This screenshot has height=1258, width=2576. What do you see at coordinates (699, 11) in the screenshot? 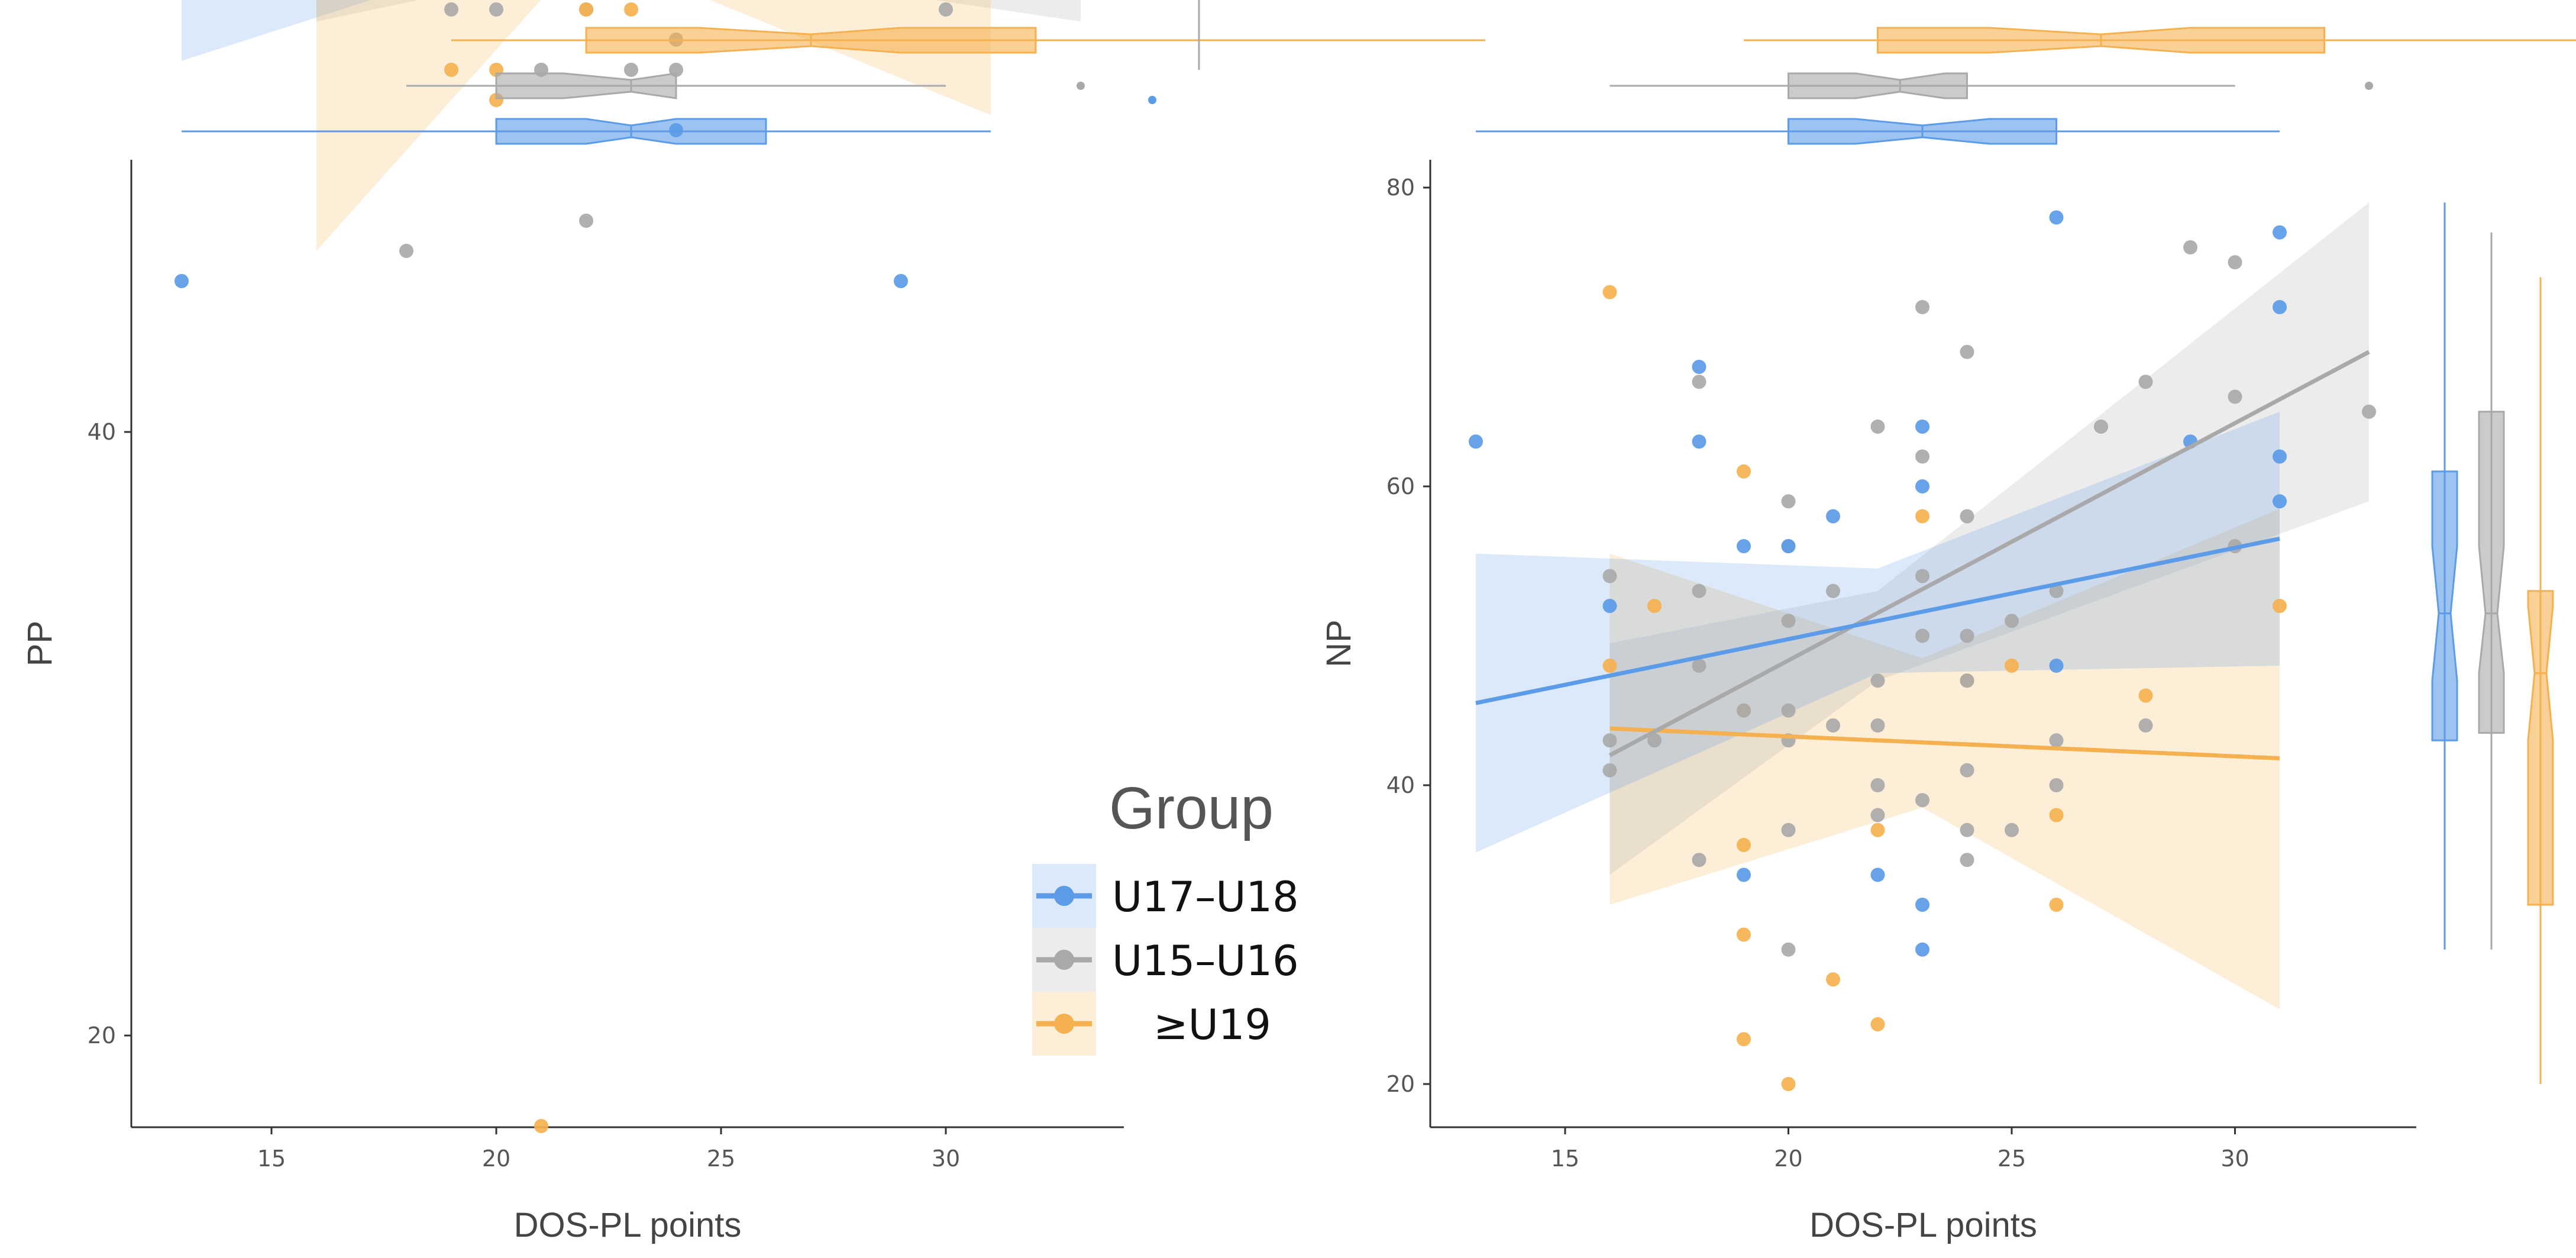
I see `confidence-band-u15-u16` at bounding box center [699, 11].